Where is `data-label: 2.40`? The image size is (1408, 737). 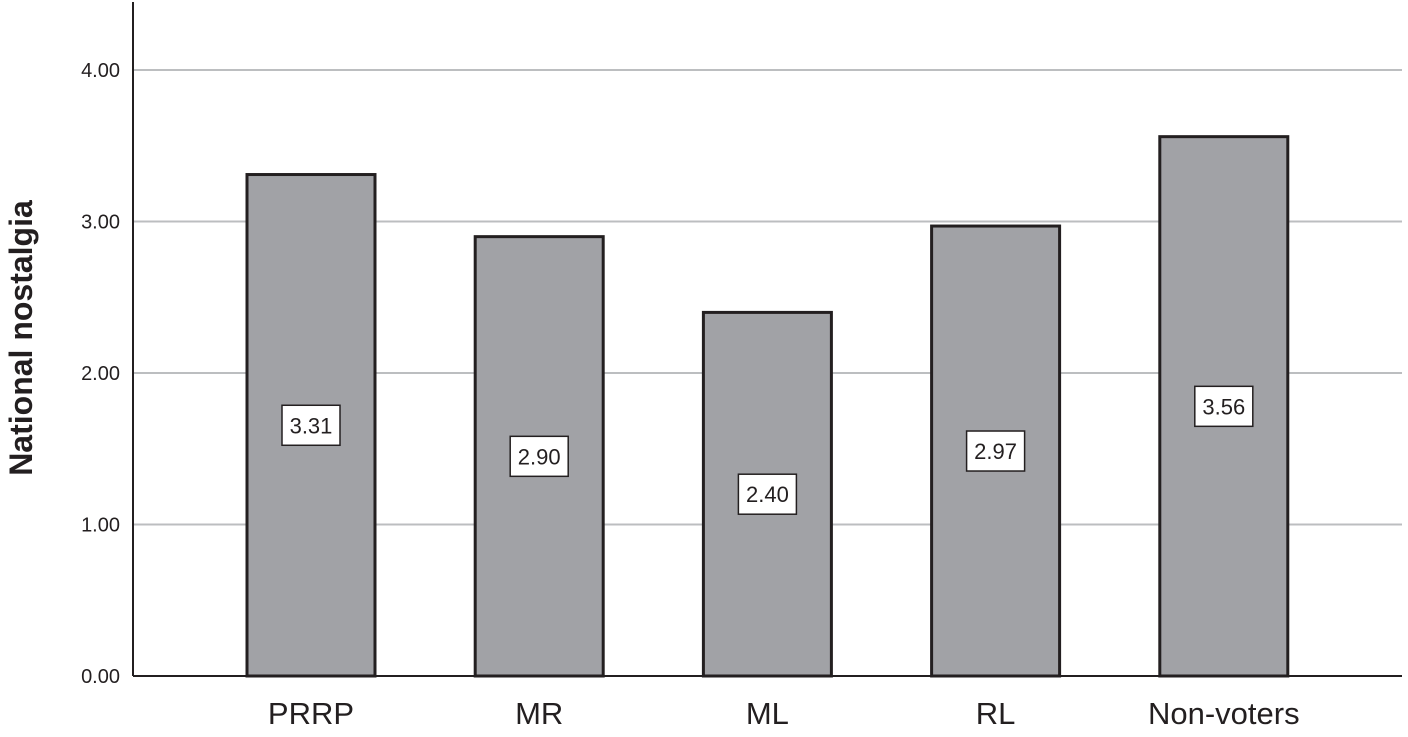
data-label: 2.40 is located at coordinates (767, 494).